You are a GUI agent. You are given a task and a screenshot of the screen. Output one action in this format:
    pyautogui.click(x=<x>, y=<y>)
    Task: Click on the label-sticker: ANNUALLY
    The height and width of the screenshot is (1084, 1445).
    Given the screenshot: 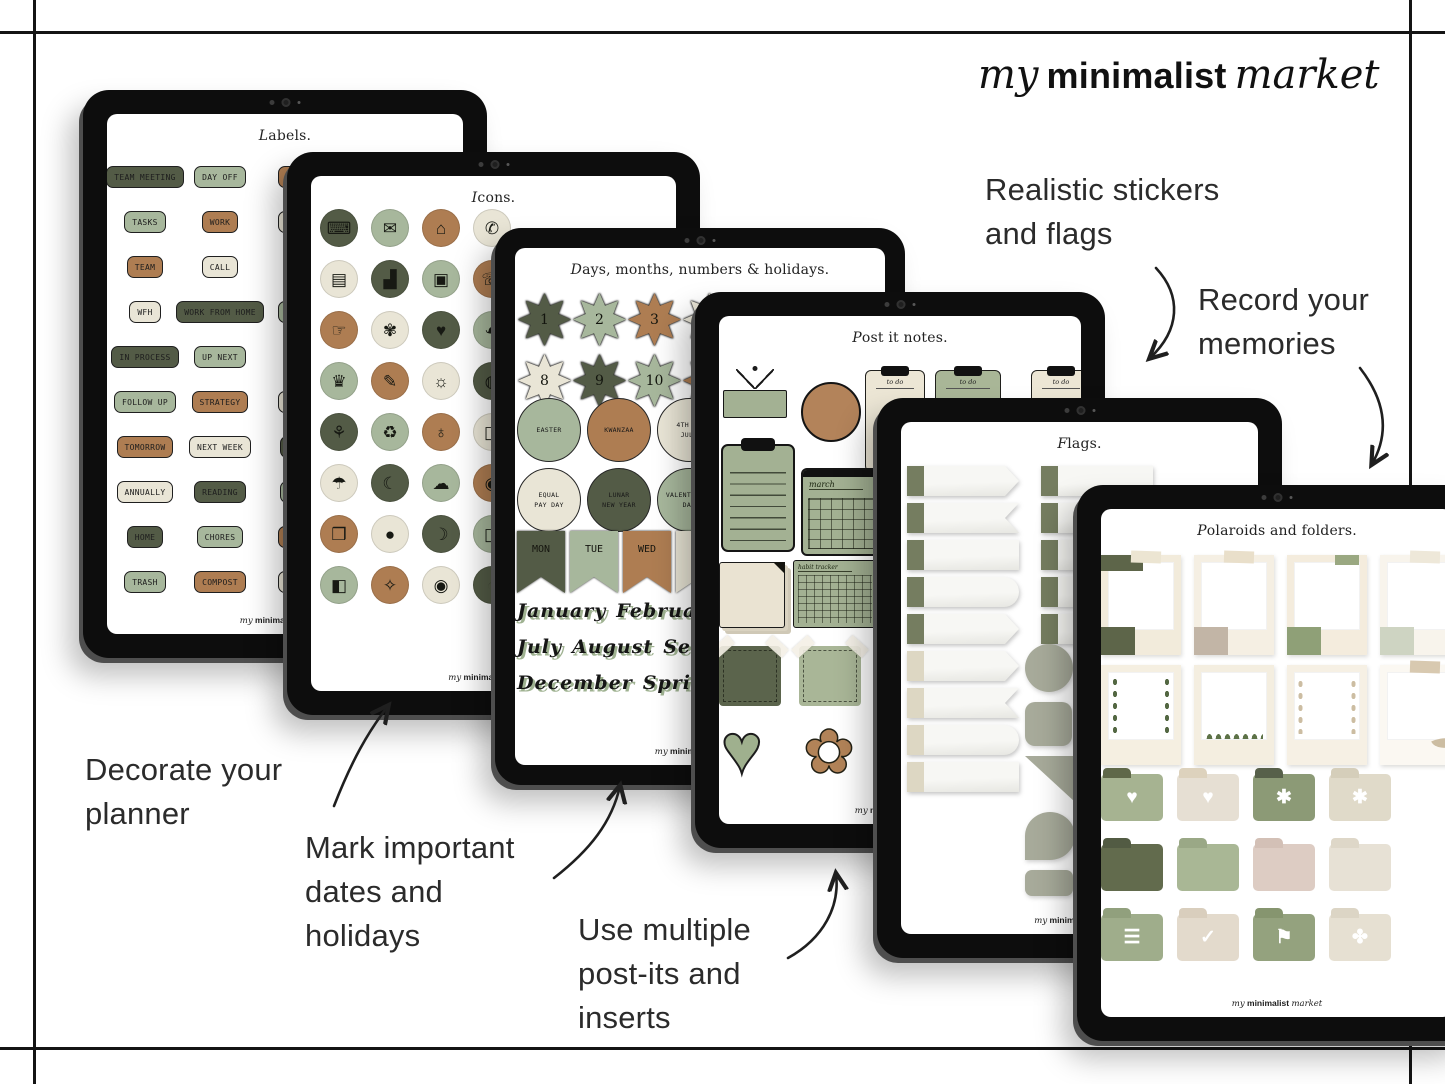 What is the action you would take?
    pyautogui.click(x=145, y=491)
    